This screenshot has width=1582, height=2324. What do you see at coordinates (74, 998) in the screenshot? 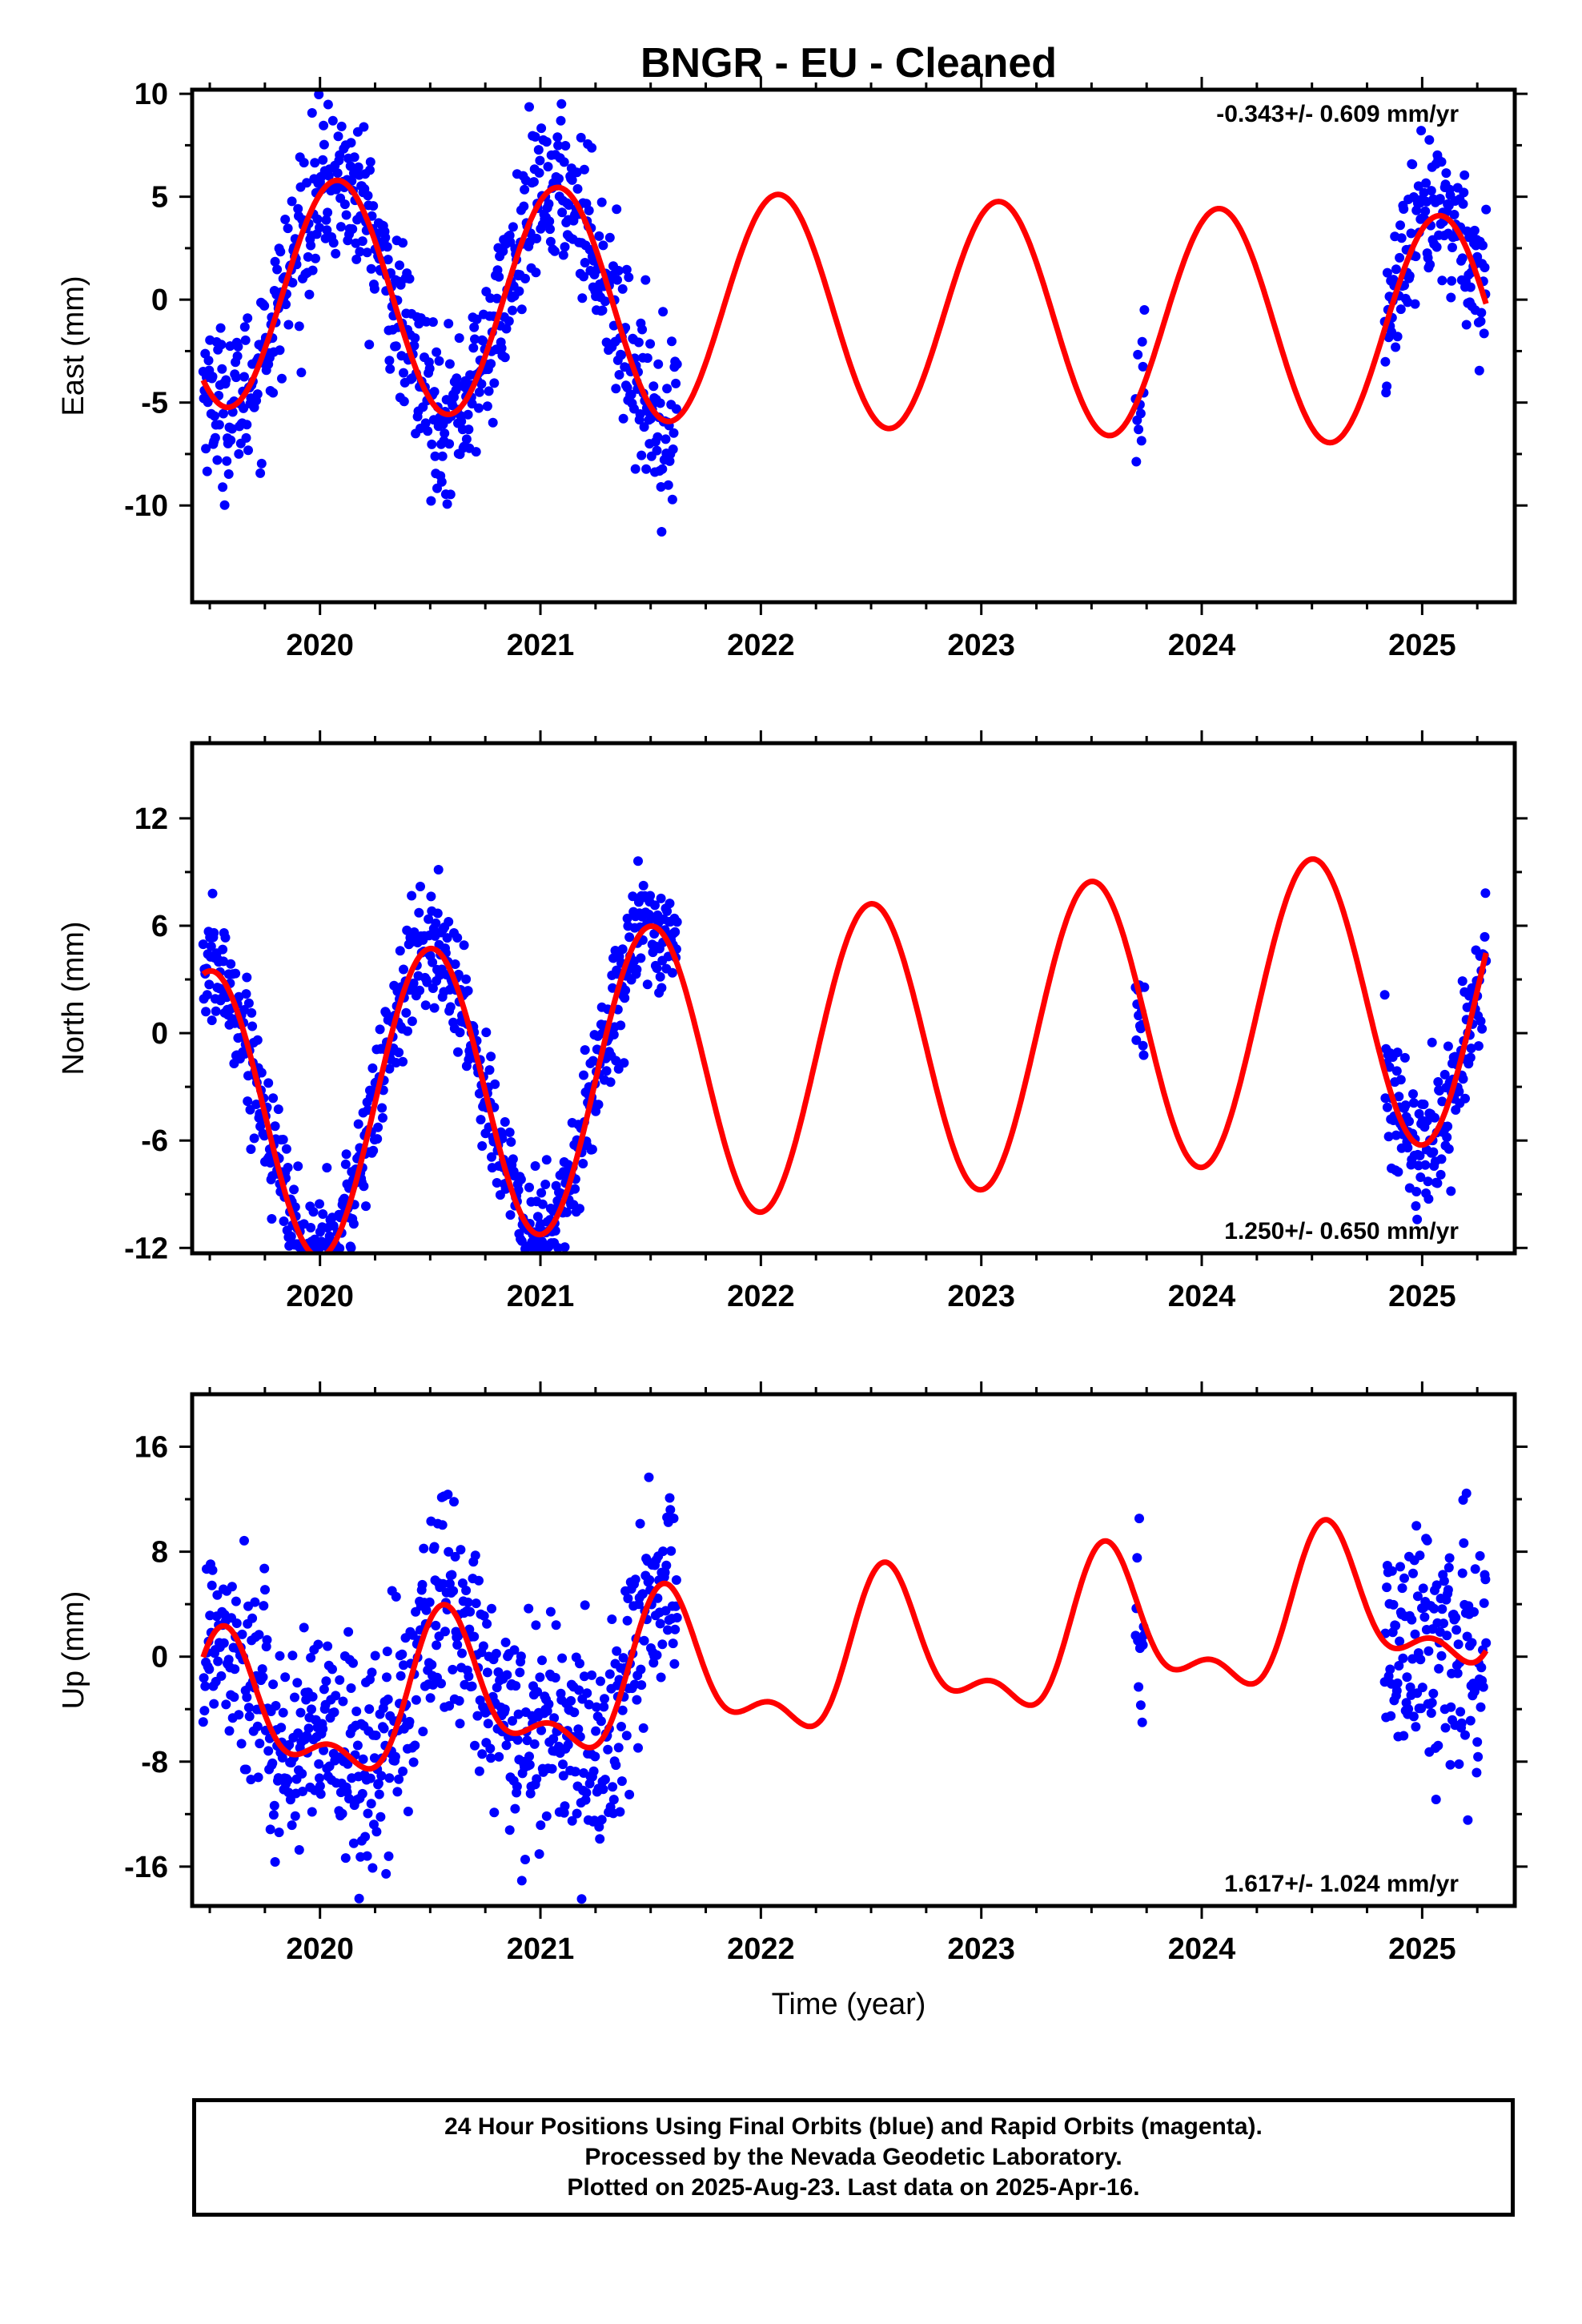
I see `y-axis-label: North (mm)` at bounding box center [74, 998].